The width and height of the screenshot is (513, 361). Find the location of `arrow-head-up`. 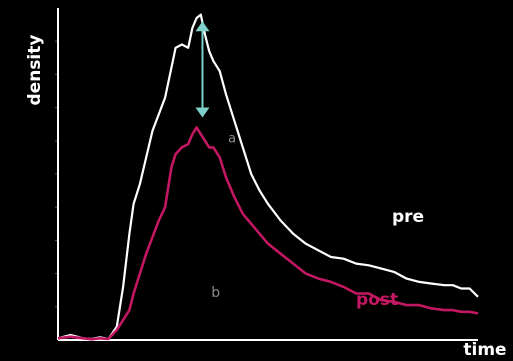

arrow-head-up is located at coordinates (202, 26).